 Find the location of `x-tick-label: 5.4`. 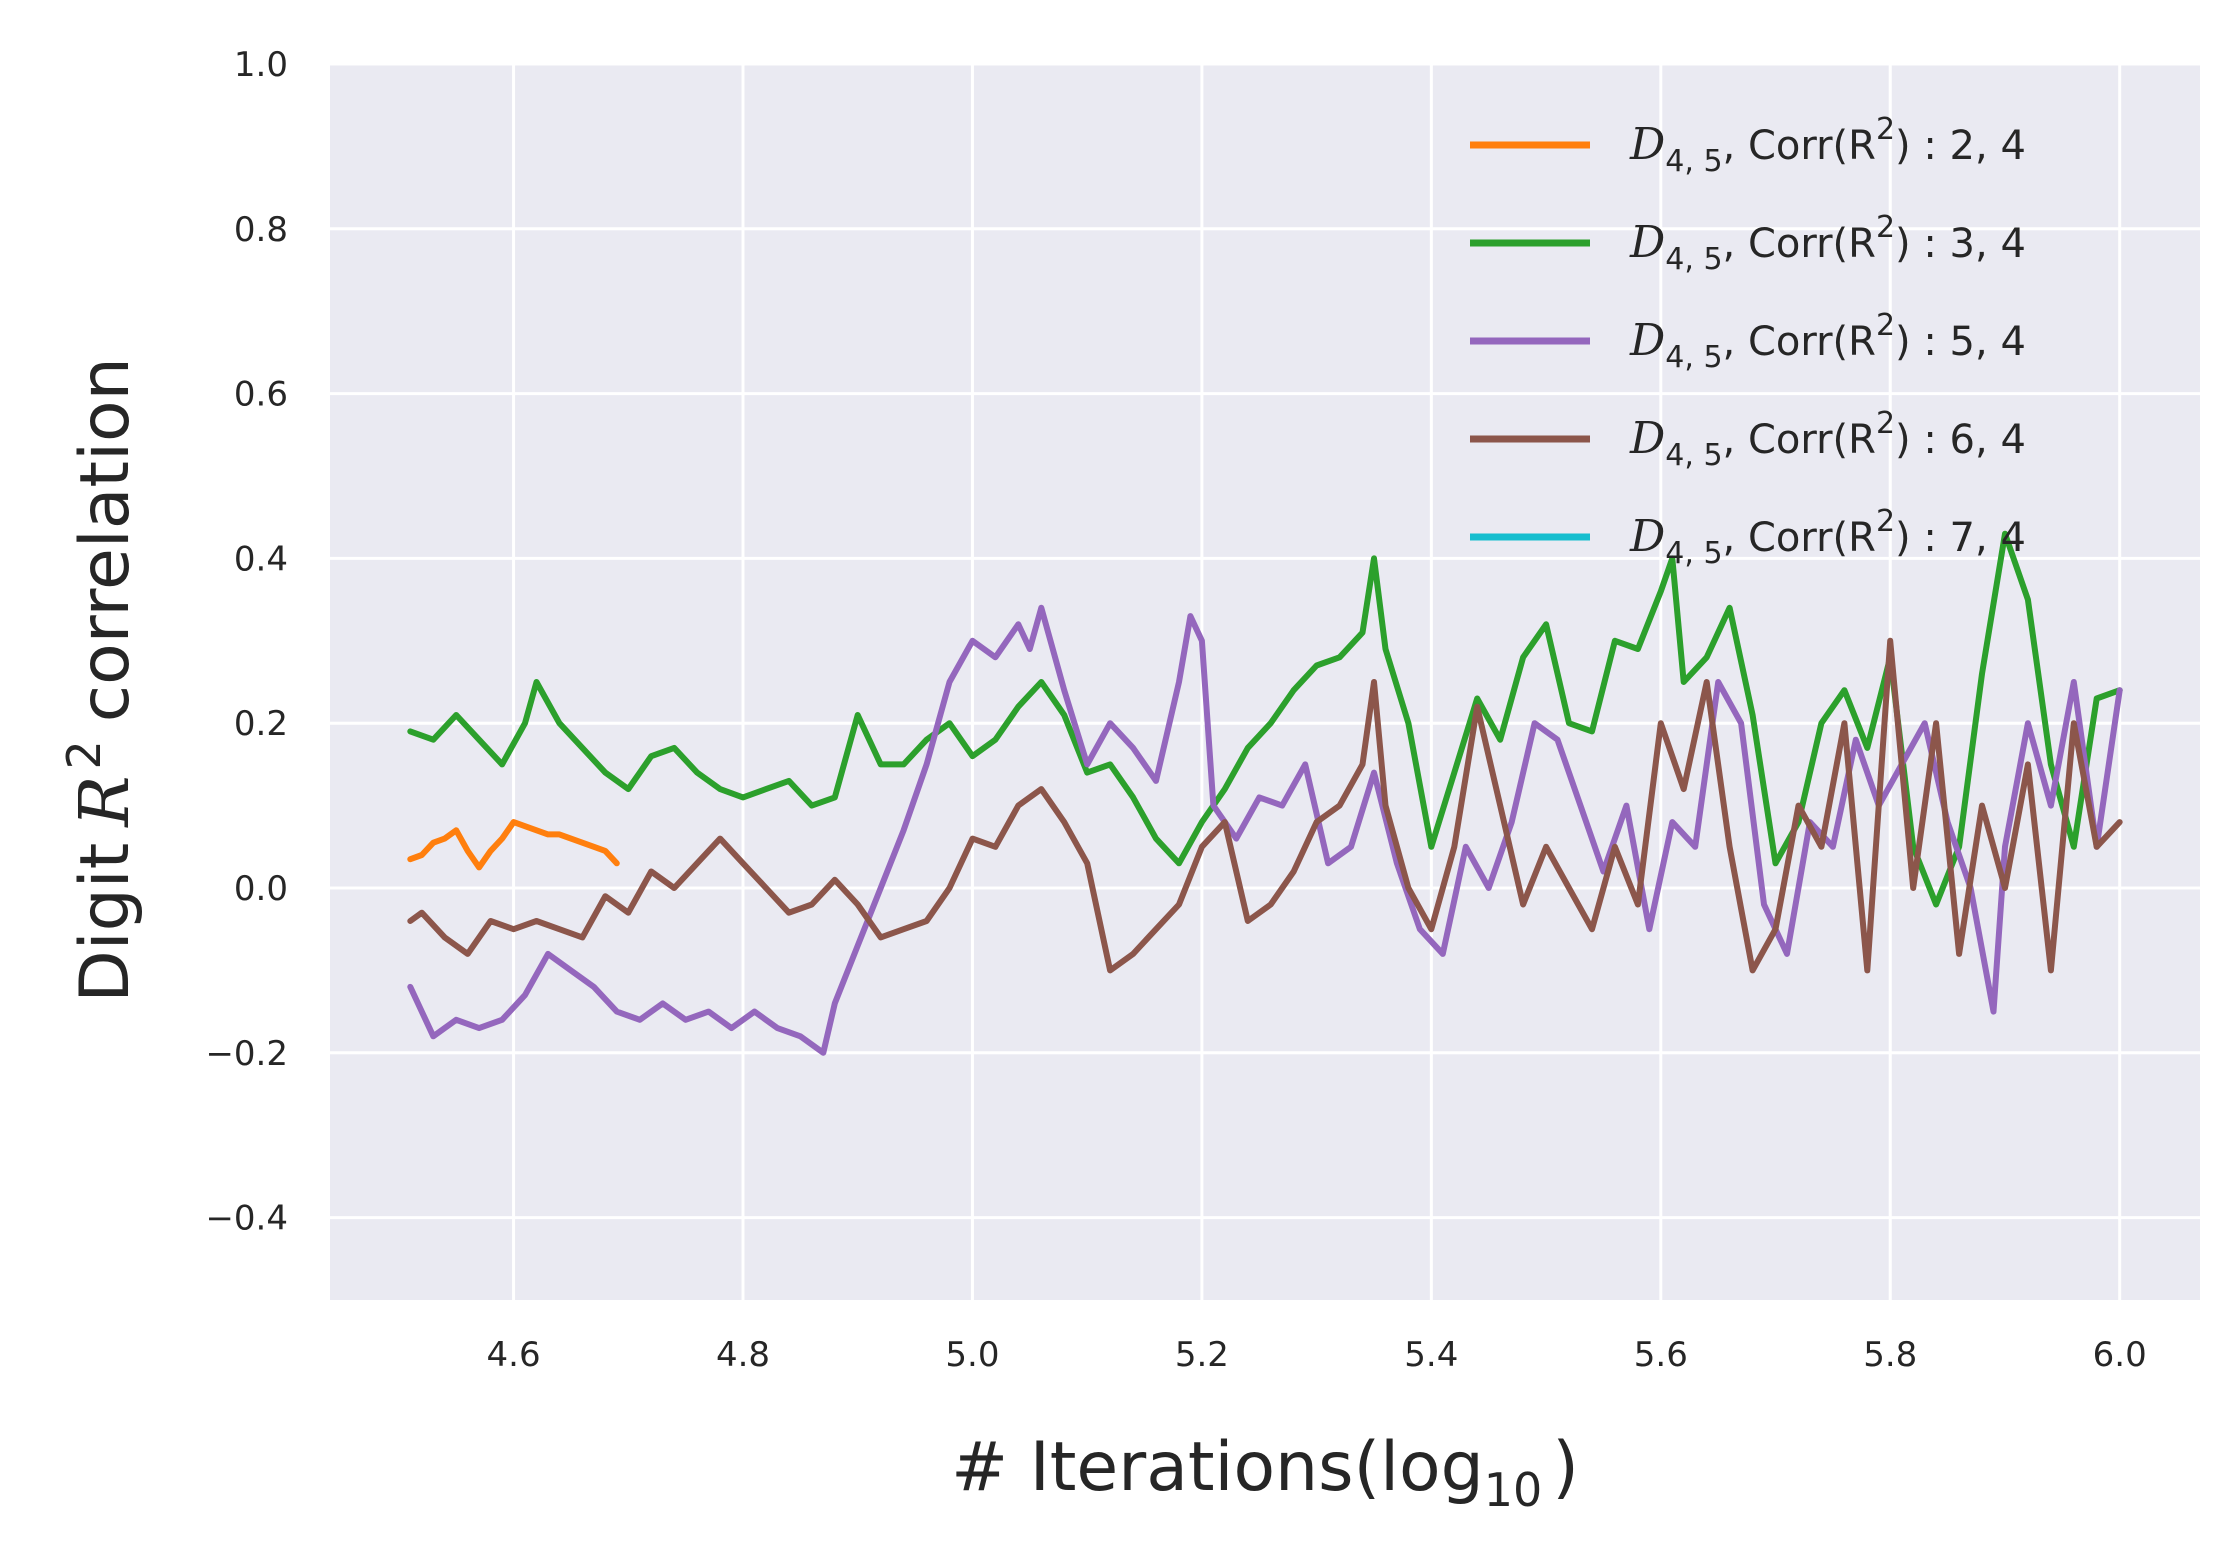

x-tick-label: 5.4 is located at coordinates (1431, 1355).